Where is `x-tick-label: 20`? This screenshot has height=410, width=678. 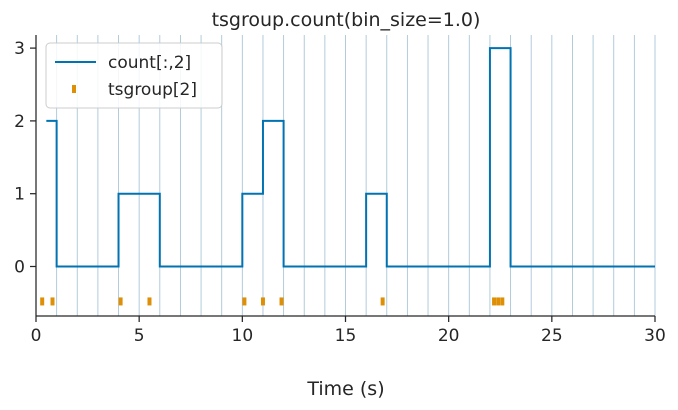 x-tick-label: 20 is located at coordinates (449, 336).